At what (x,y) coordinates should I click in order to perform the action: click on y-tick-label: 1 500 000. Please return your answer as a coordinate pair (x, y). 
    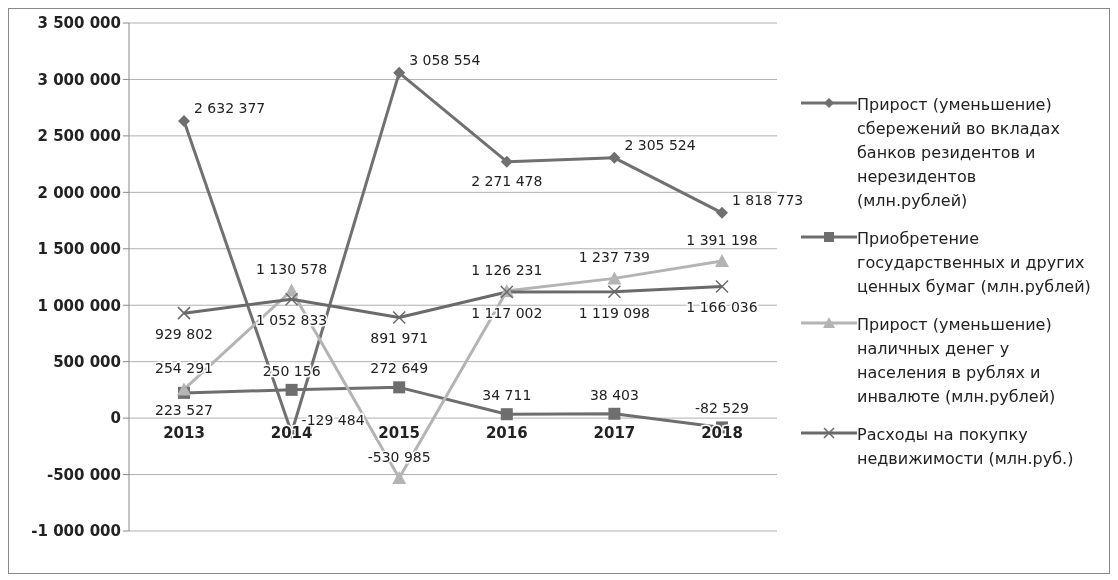
    Looking at the image, I should click on (79, 249).